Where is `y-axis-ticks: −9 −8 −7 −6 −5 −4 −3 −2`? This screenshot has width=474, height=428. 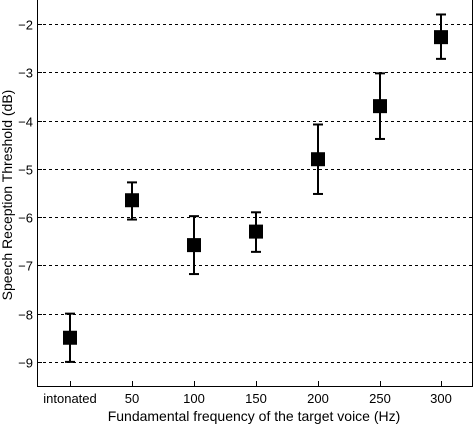 y-axis-ticks: −9 −8 −7 −6 −5 −4 −3 −2 is located at coordinates (30, 194).